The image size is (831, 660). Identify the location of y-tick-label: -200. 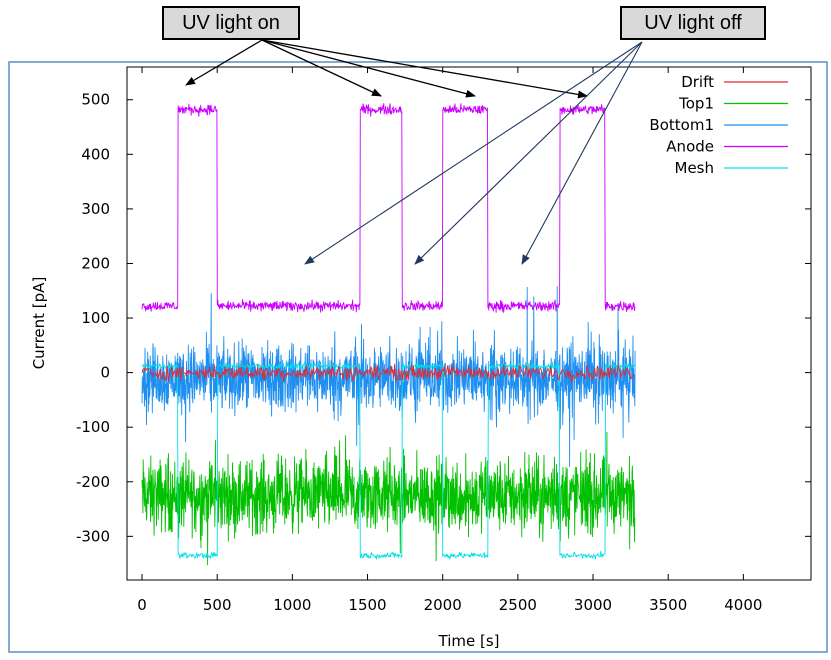
(93, 482).